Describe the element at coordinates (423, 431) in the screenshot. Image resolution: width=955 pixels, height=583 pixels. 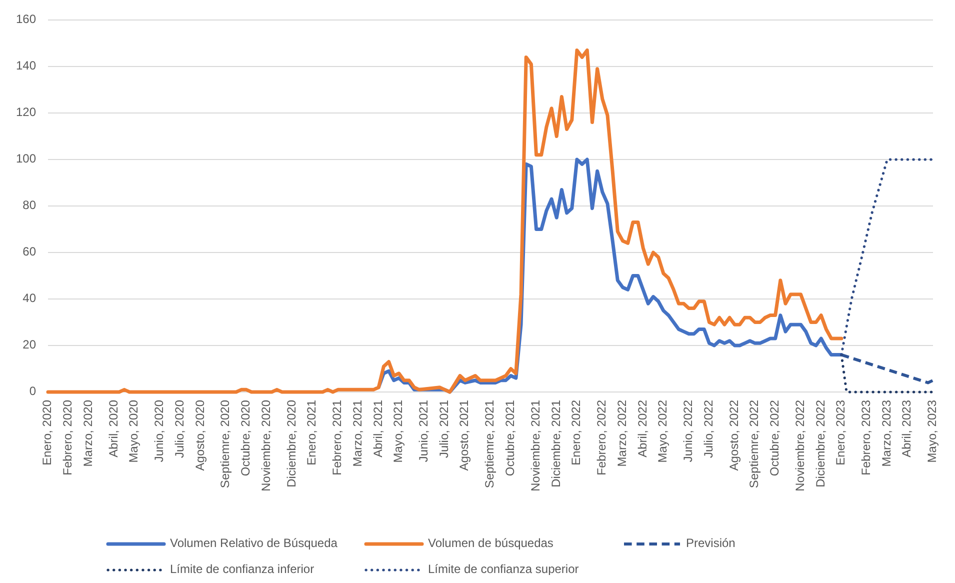
I see `x-tick-label: Junio, 2021` at that location.